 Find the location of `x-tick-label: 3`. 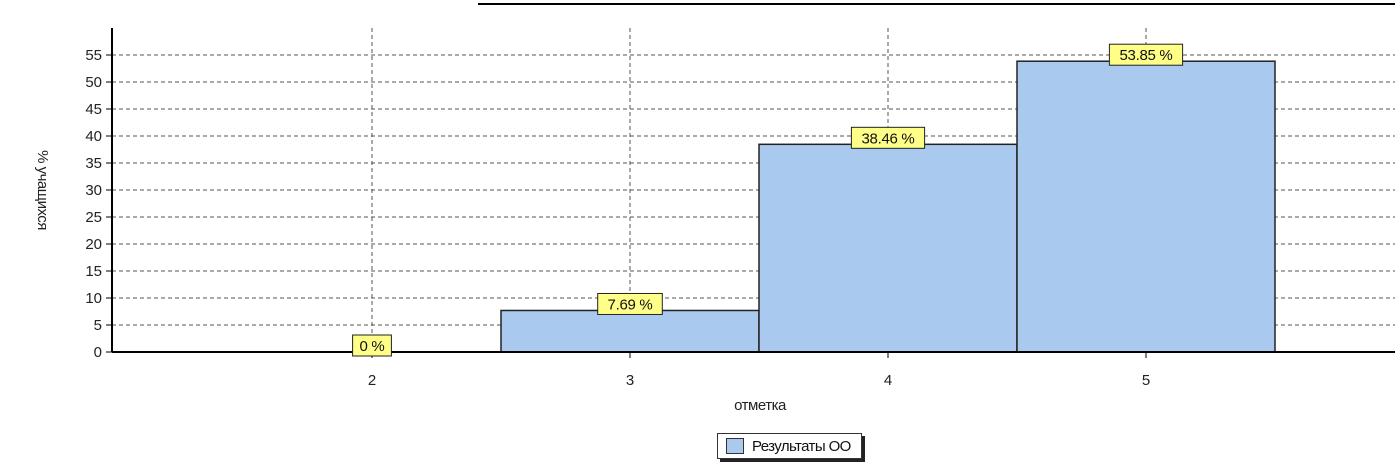

x-tick-label: 3 is located at coordinates (630, 380).